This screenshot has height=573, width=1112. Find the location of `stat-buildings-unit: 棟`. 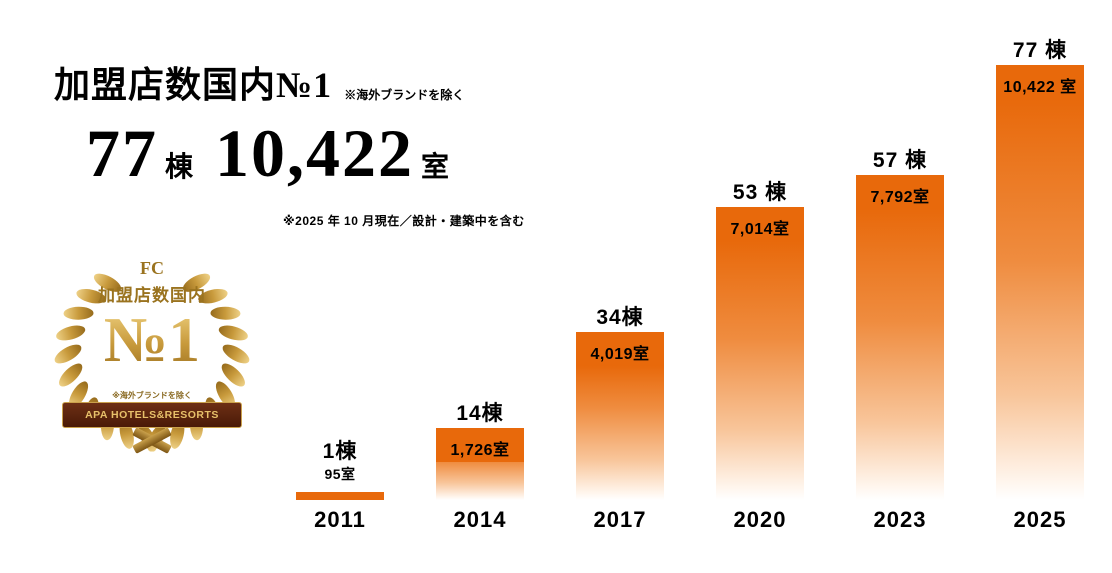

stat-buildings-unit: 棟 is located at coordinates (179, 167).